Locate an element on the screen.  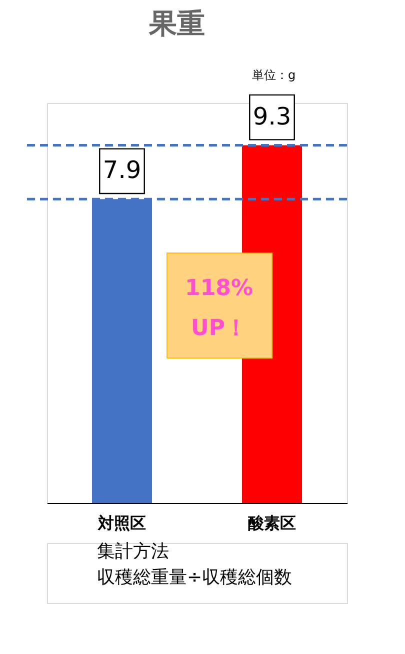
x-tick-label: 対照区 is located at coordinates (121, 523).